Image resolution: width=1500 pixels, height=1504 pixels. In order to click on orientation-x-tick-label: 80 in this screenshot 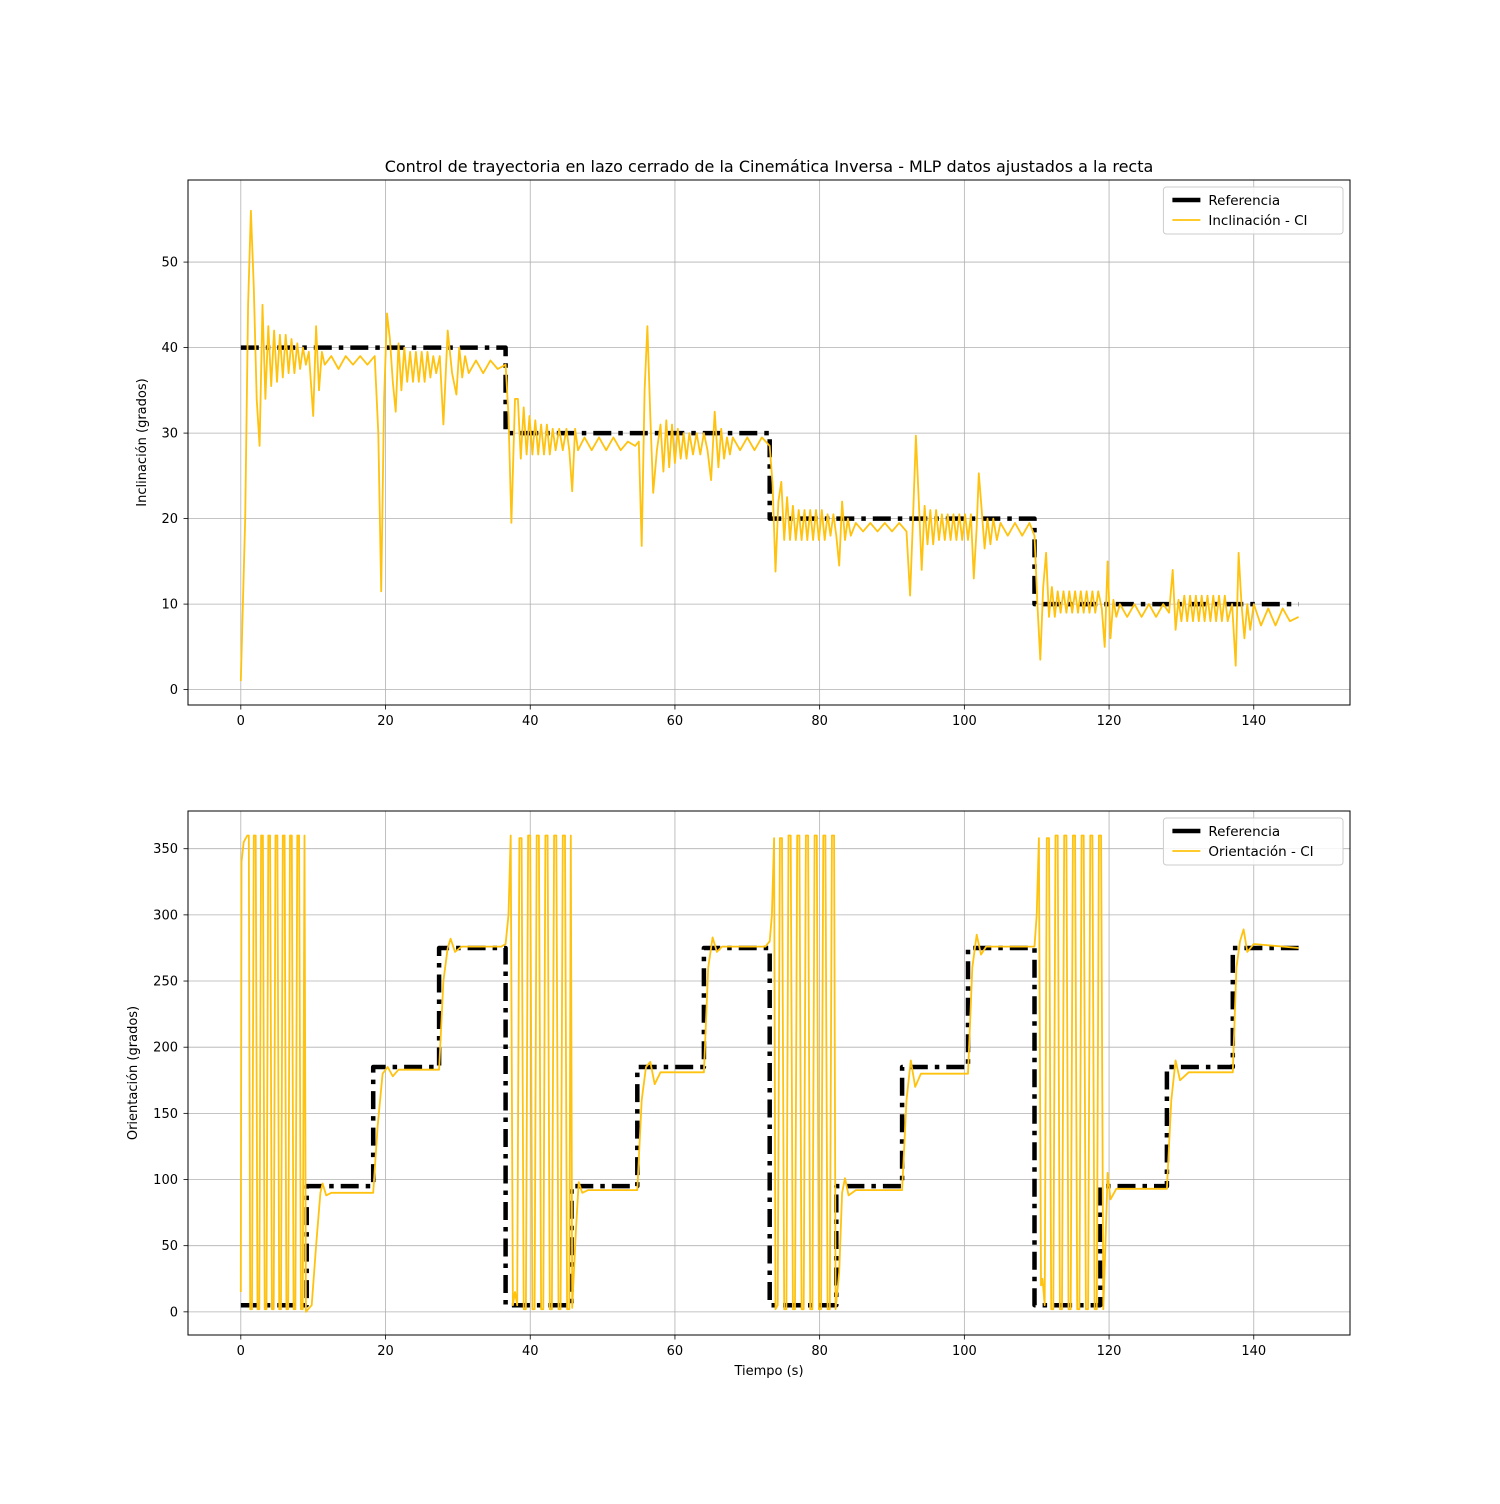, I will do `click(819, 1351)`.